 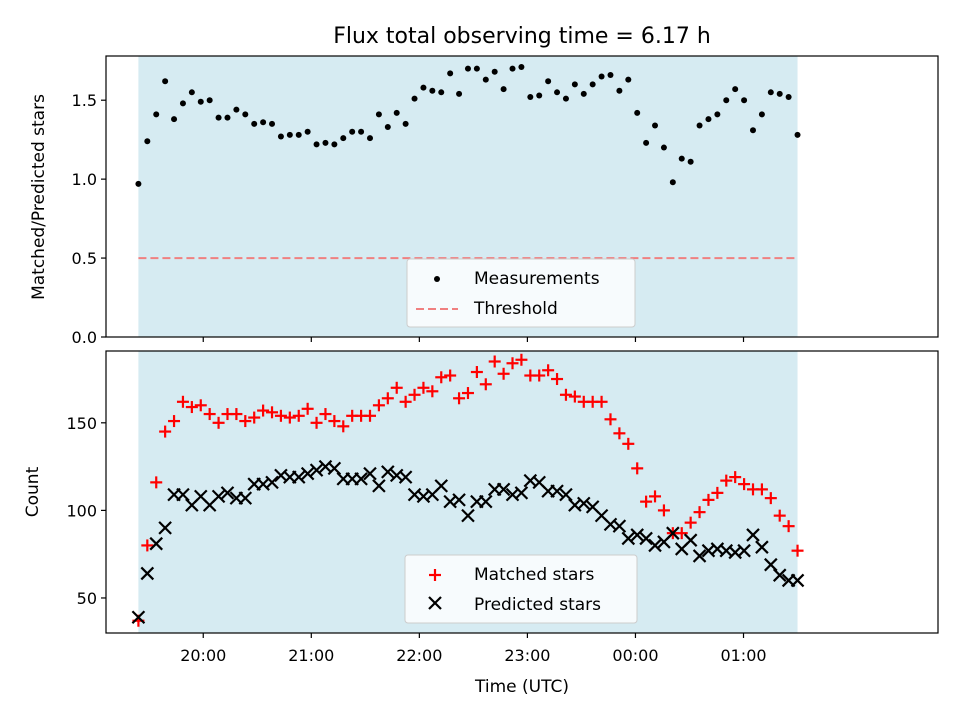 I want to click on top-y-axis-label: Matched/Predicted stars, so click(x=39, y=197).